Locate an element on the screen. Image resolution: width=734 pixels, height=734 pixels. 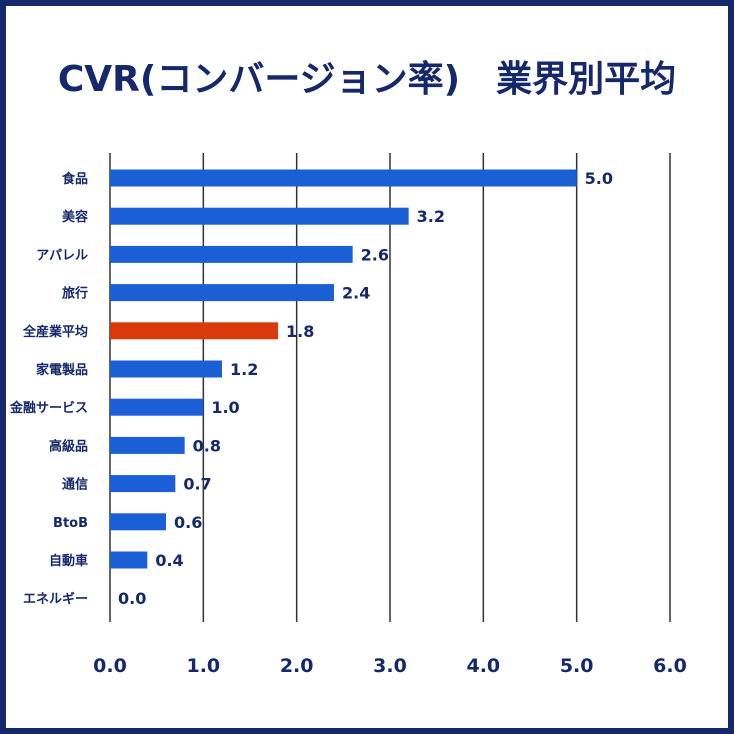
chart-title: CVR(コンバージョン率) 業界別平均 is located at coordinates (367, 79).